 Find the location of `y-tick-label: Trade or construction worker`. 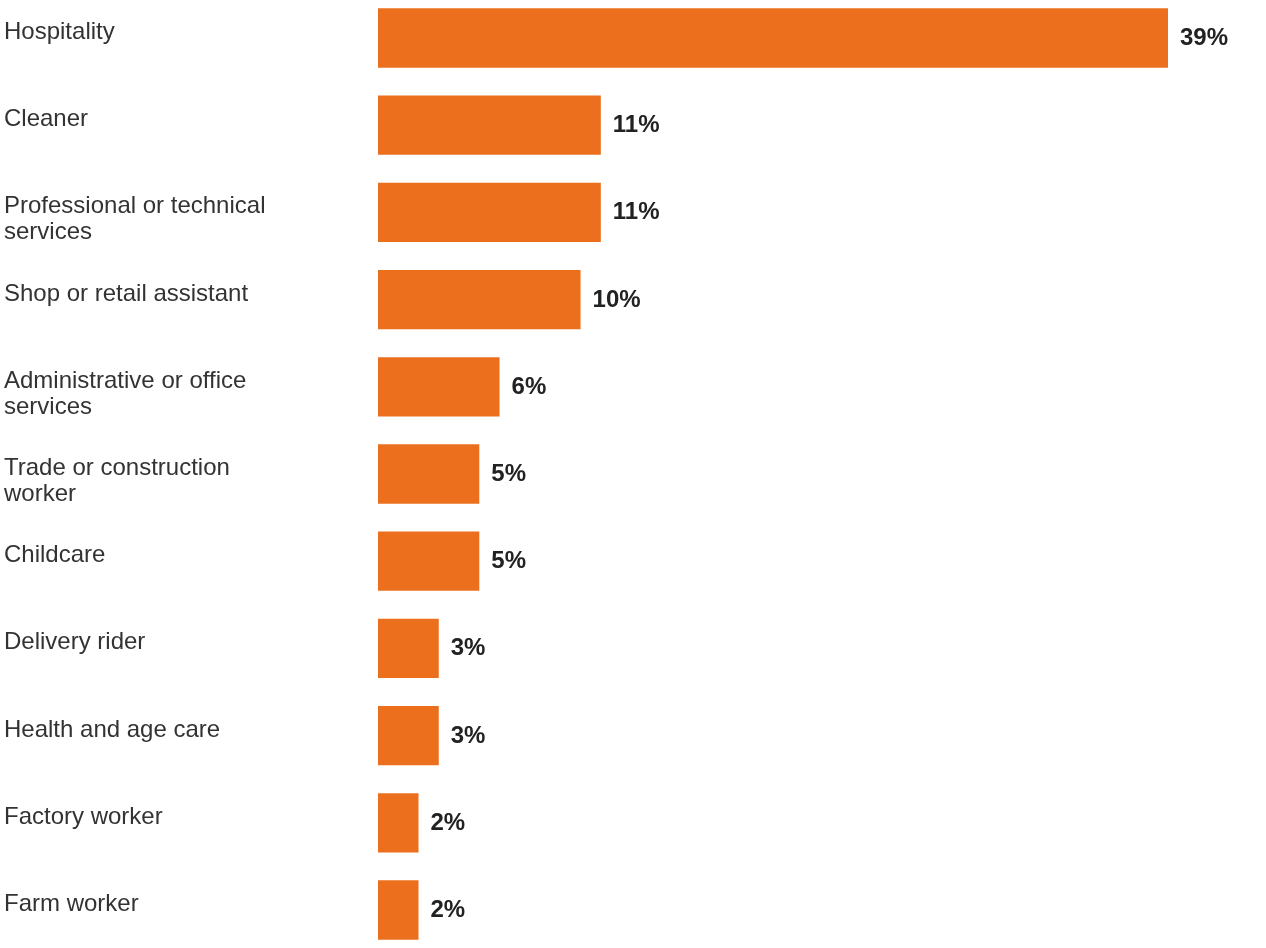

y-tick-label: Trade or construction worker is located at coordinates (116, 479).